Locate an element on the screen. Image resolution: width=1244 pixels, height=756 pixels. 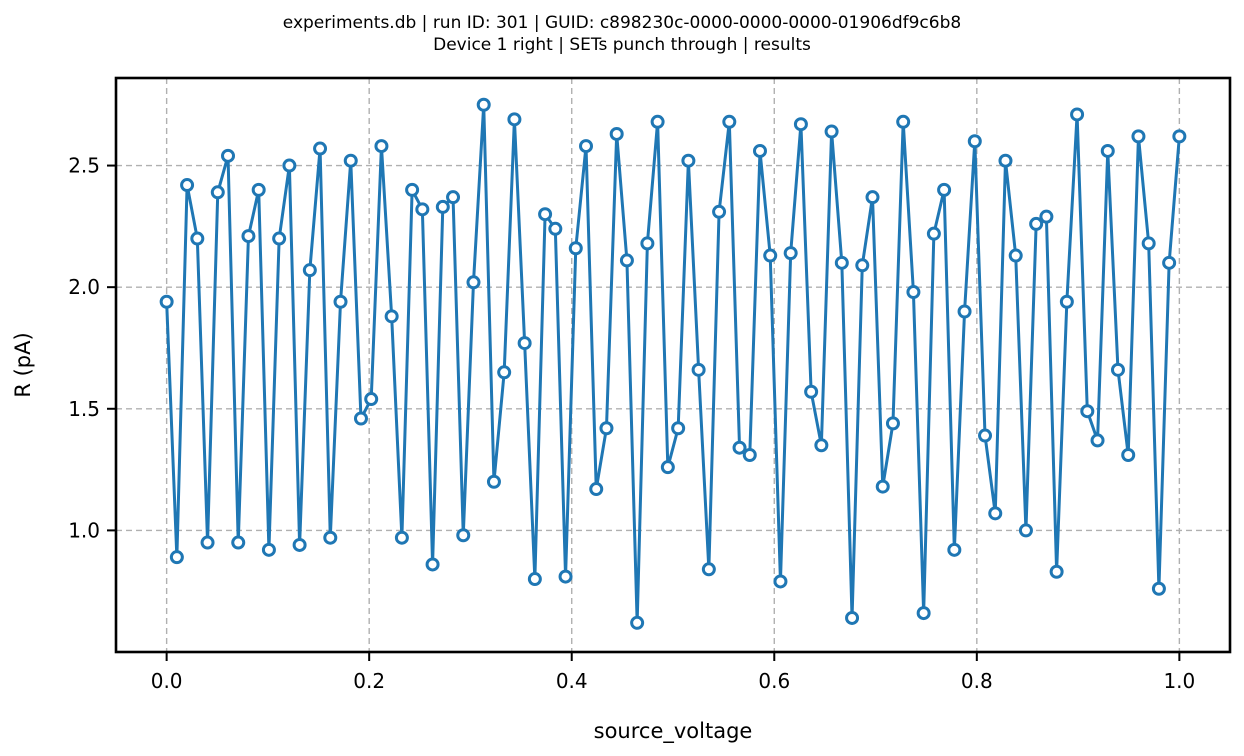
x-axis-label: source_voltage is located at coordinates (673, 731).